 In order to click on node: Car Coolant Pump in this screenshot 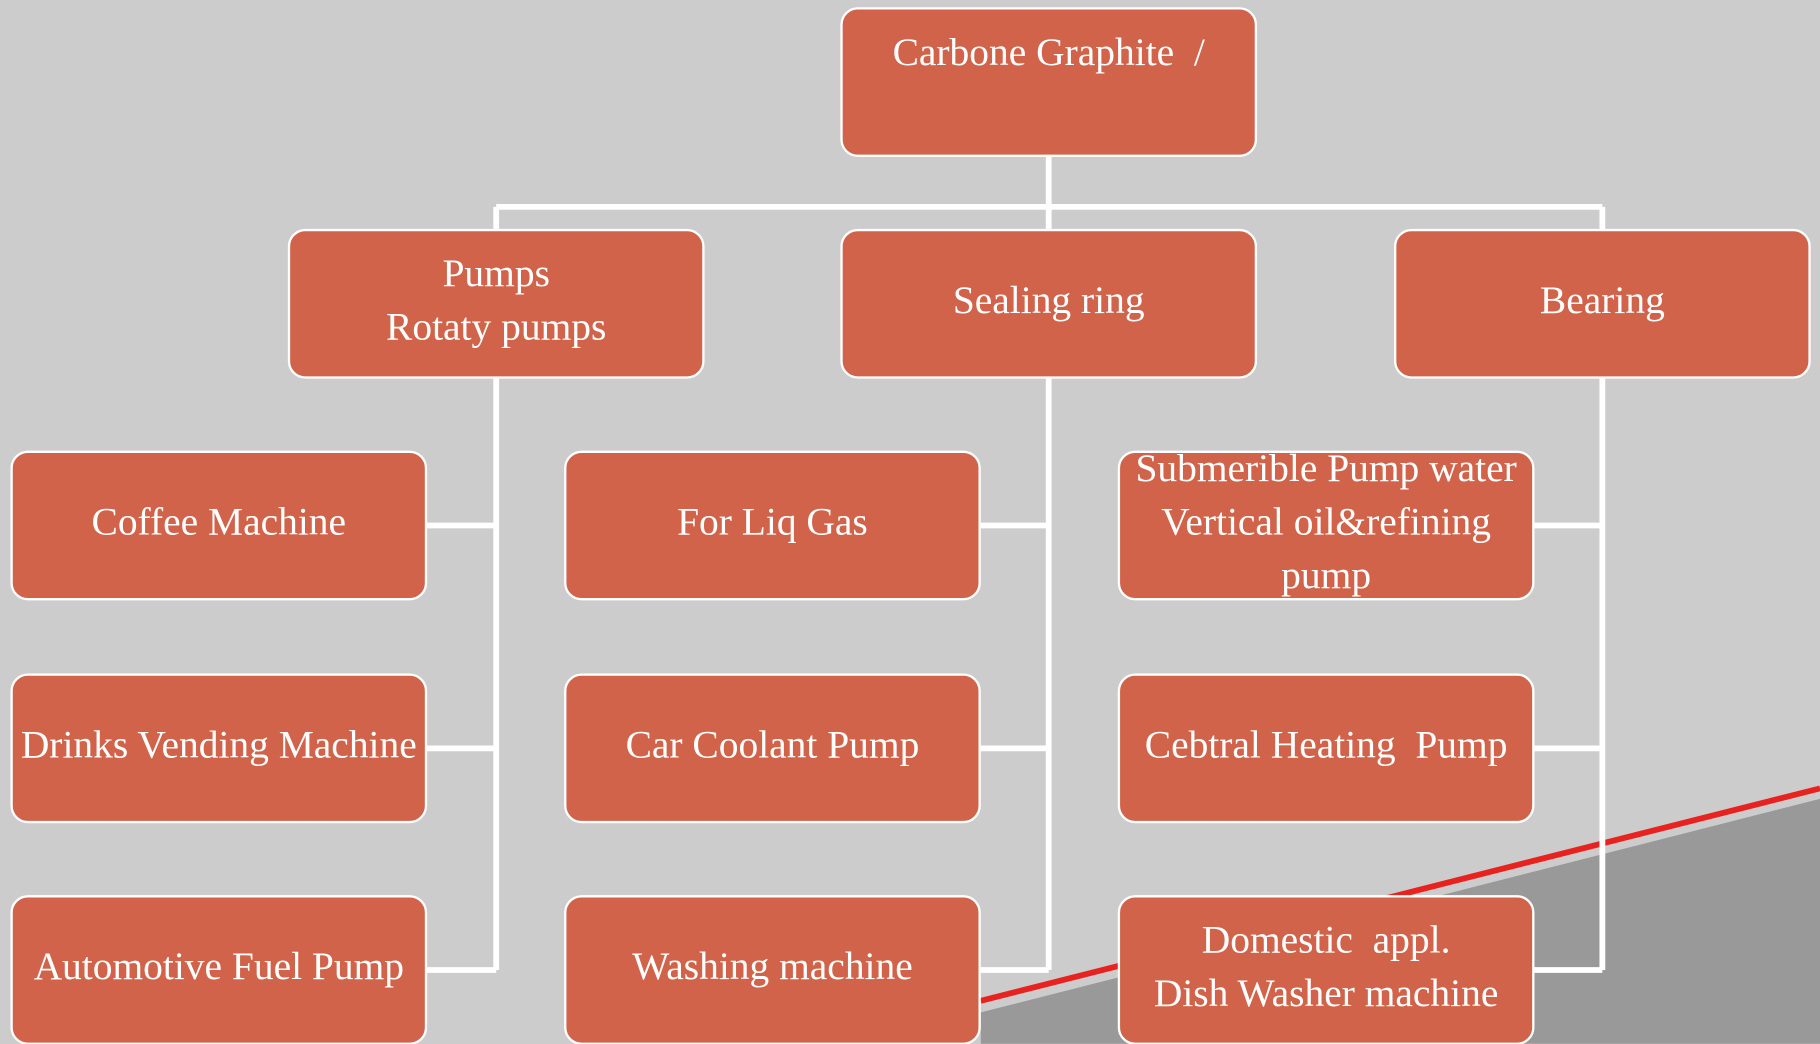, I will do `click(772, 748)`.